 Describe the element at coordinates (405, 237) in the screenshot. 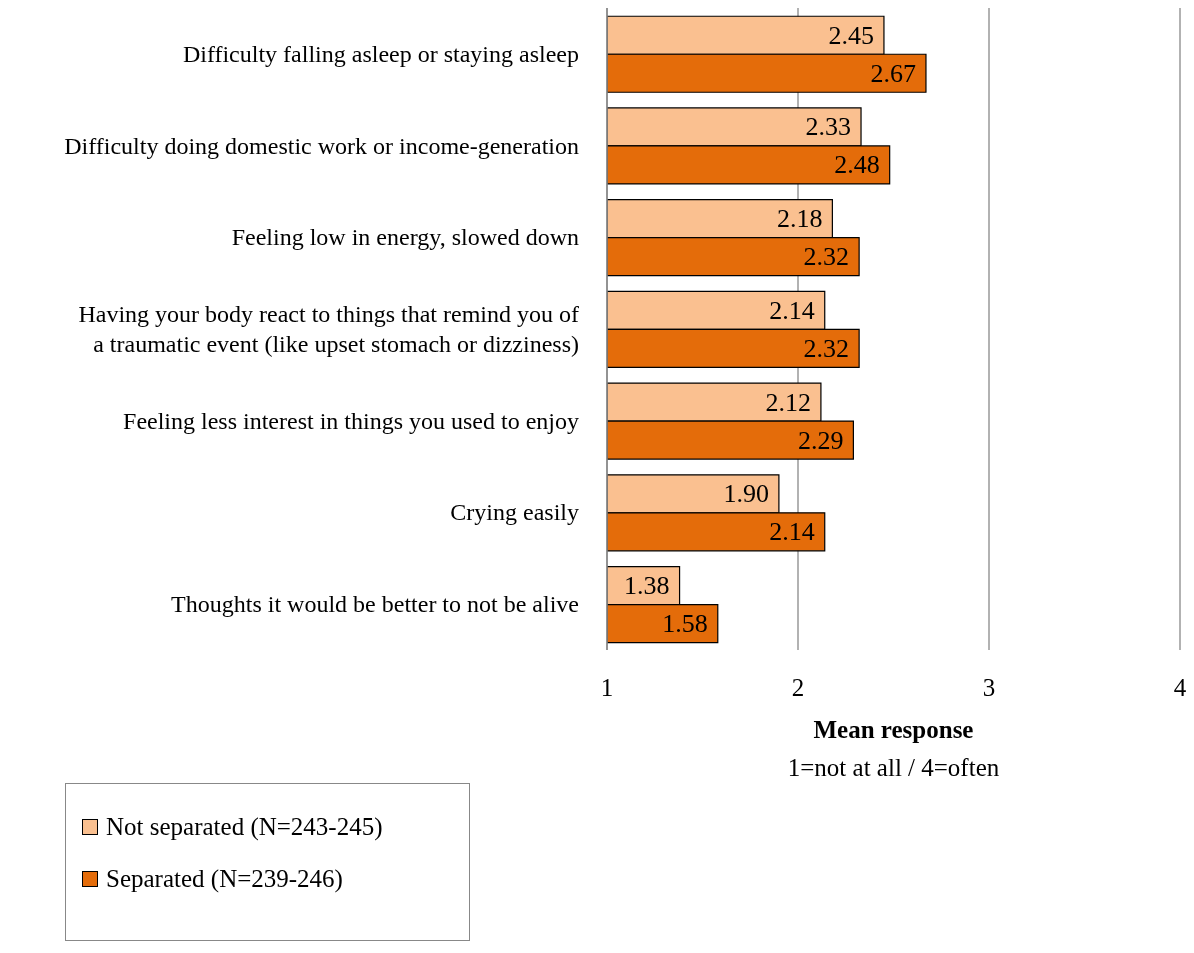

I see `y-tick-label: Feeling low in energy, slowed down` at that location.